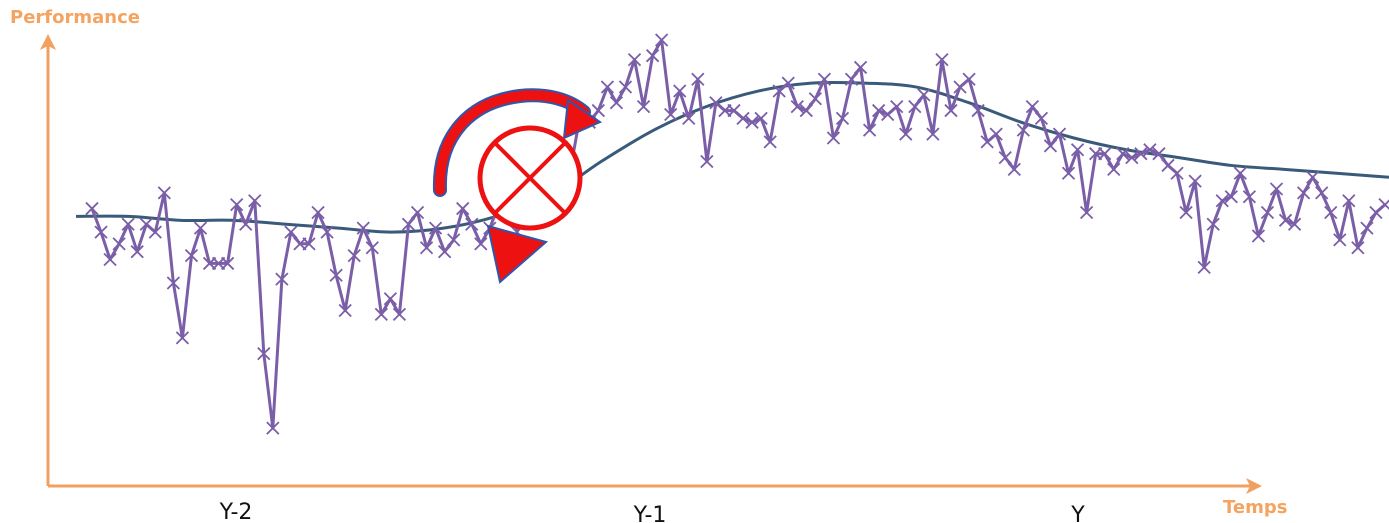 This screenshot has width=1389, height=523. I want to click on rotation-highlight, so click(517, 186).